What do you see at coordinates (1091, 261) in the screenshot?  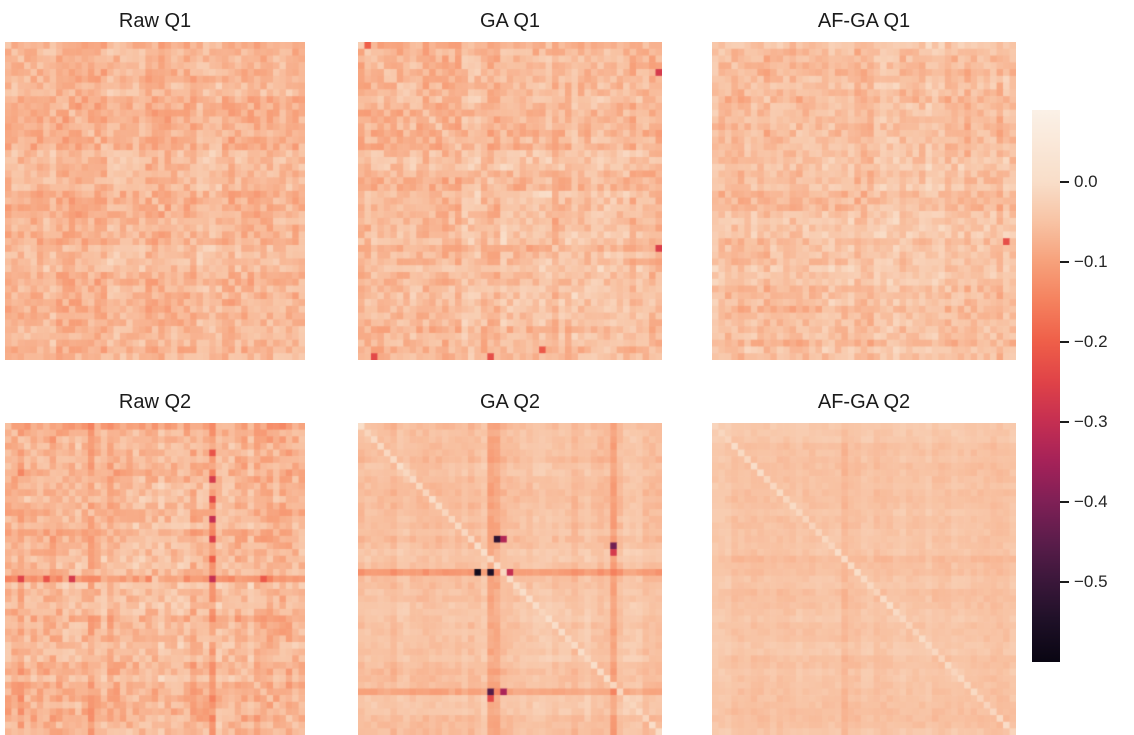 I see `colorbar-tick-label: −0.1` at bounding box center [1091, 261].